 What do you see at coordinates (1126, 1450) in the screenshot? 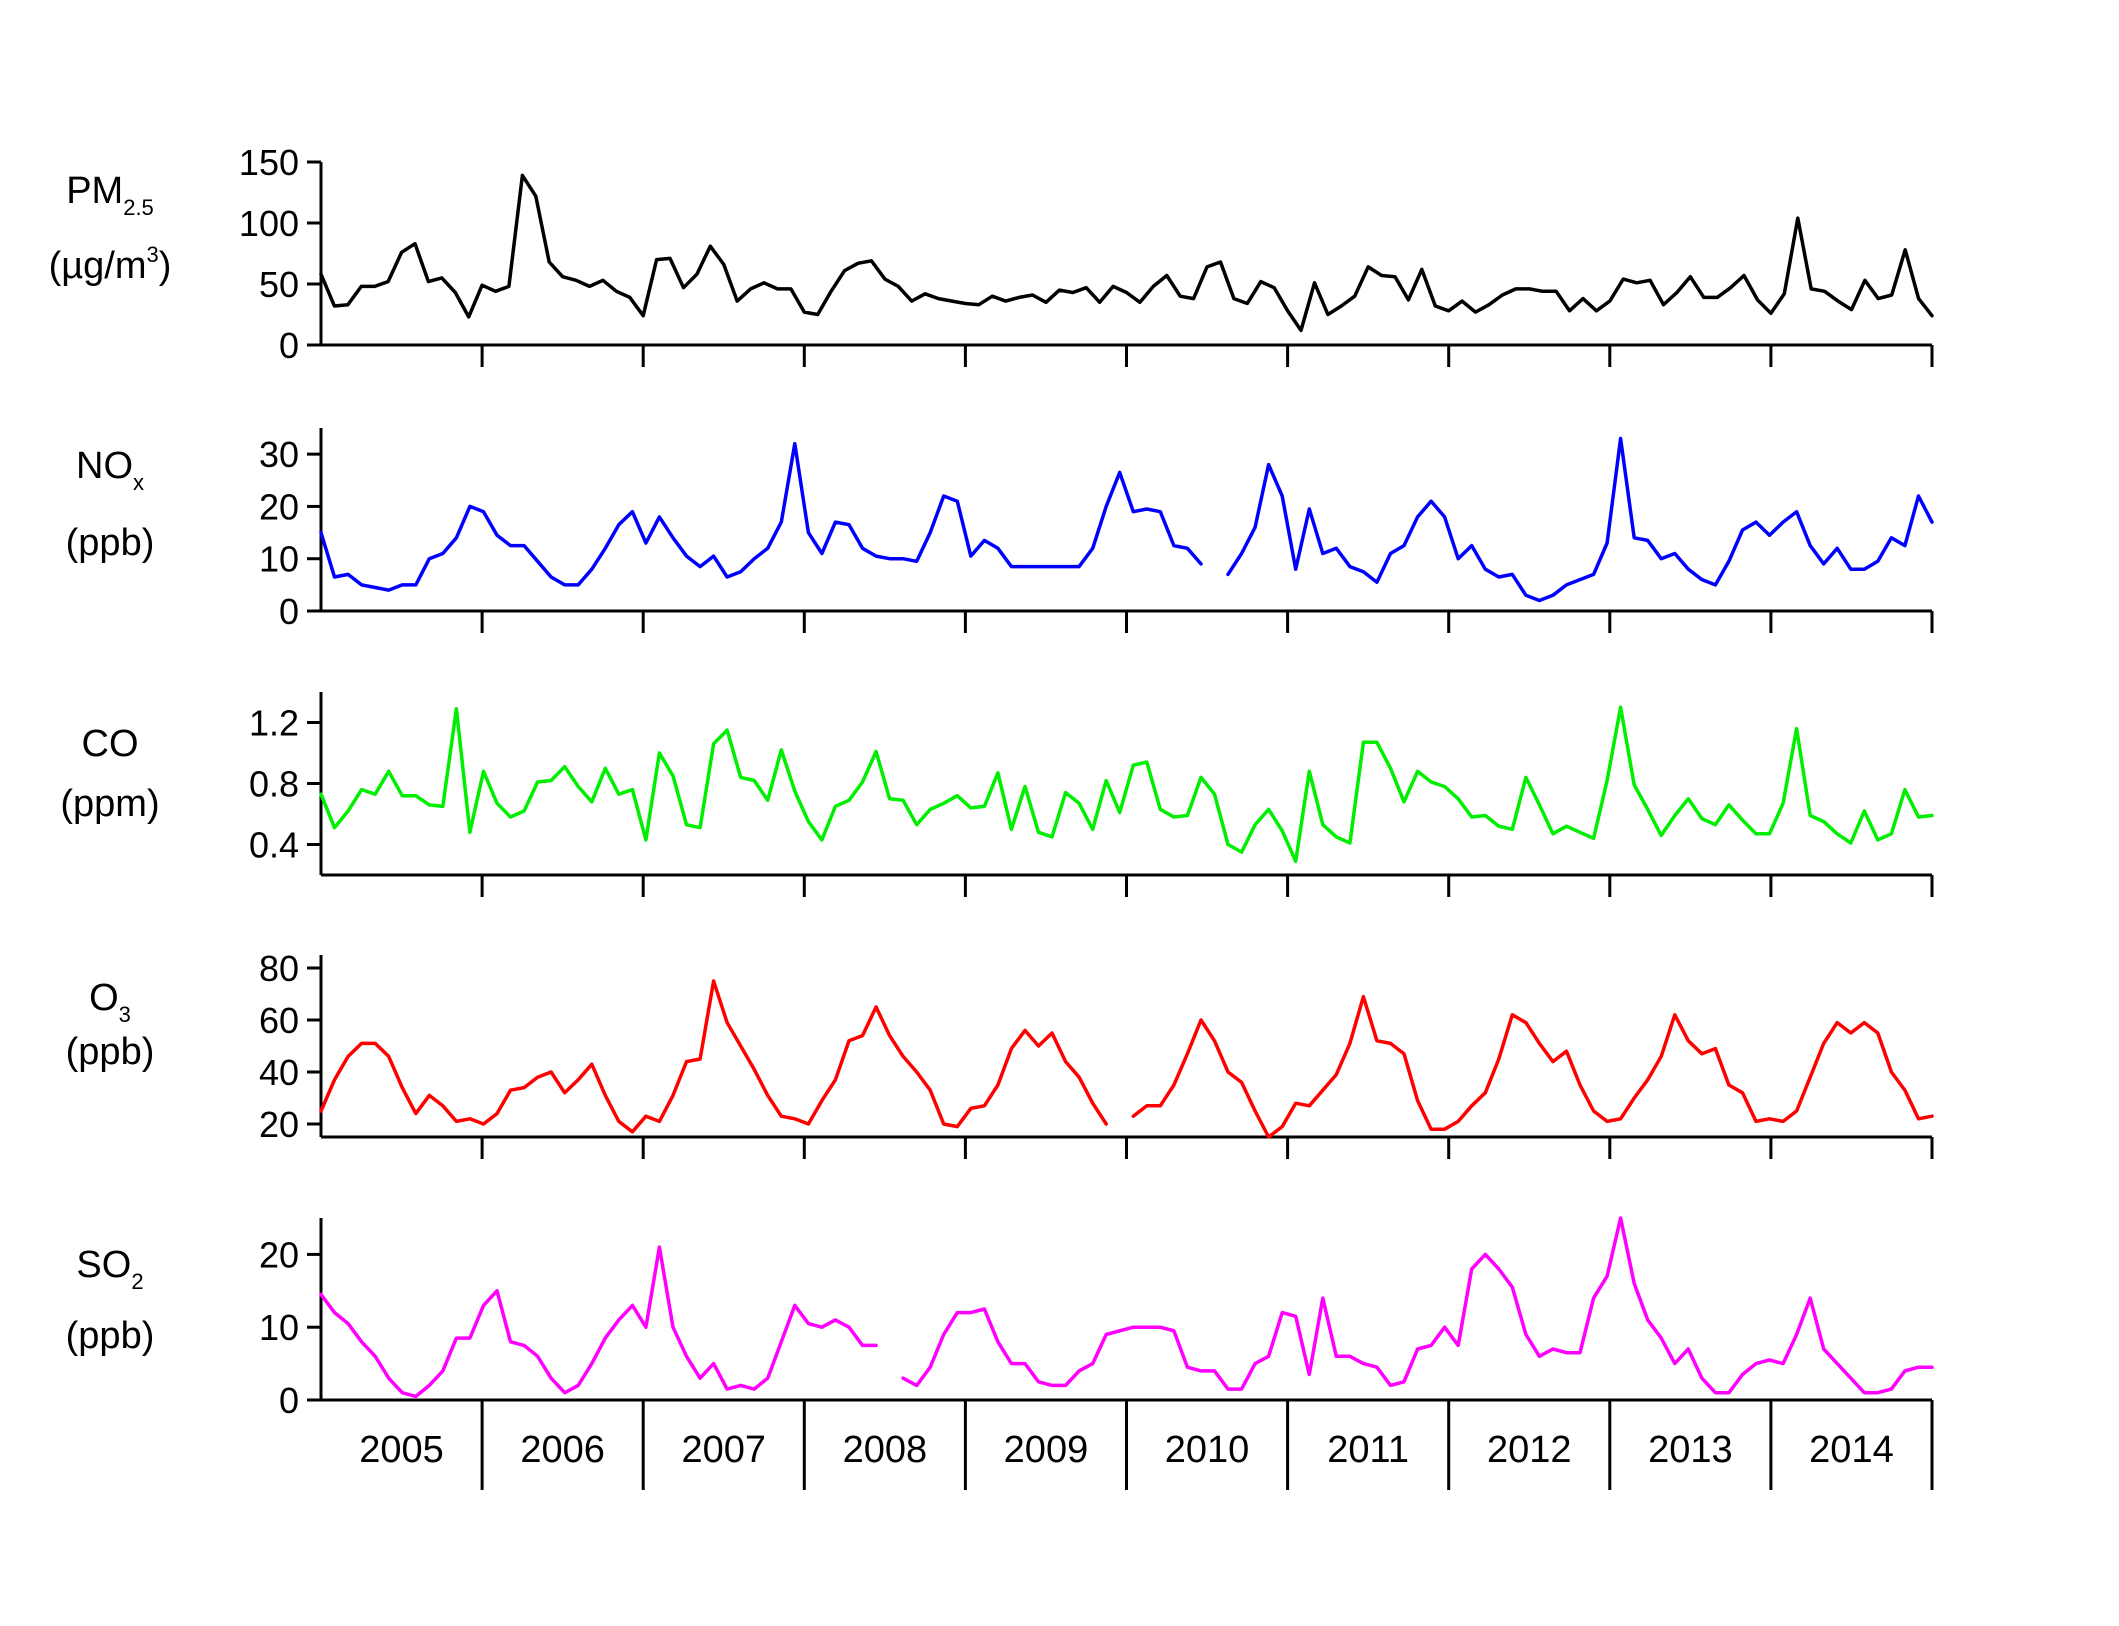
I see `year-labels: 2005 2006 2007 2008 2009 2010 2011 2012 2013 2014` at bounding box center [1126, 1450].